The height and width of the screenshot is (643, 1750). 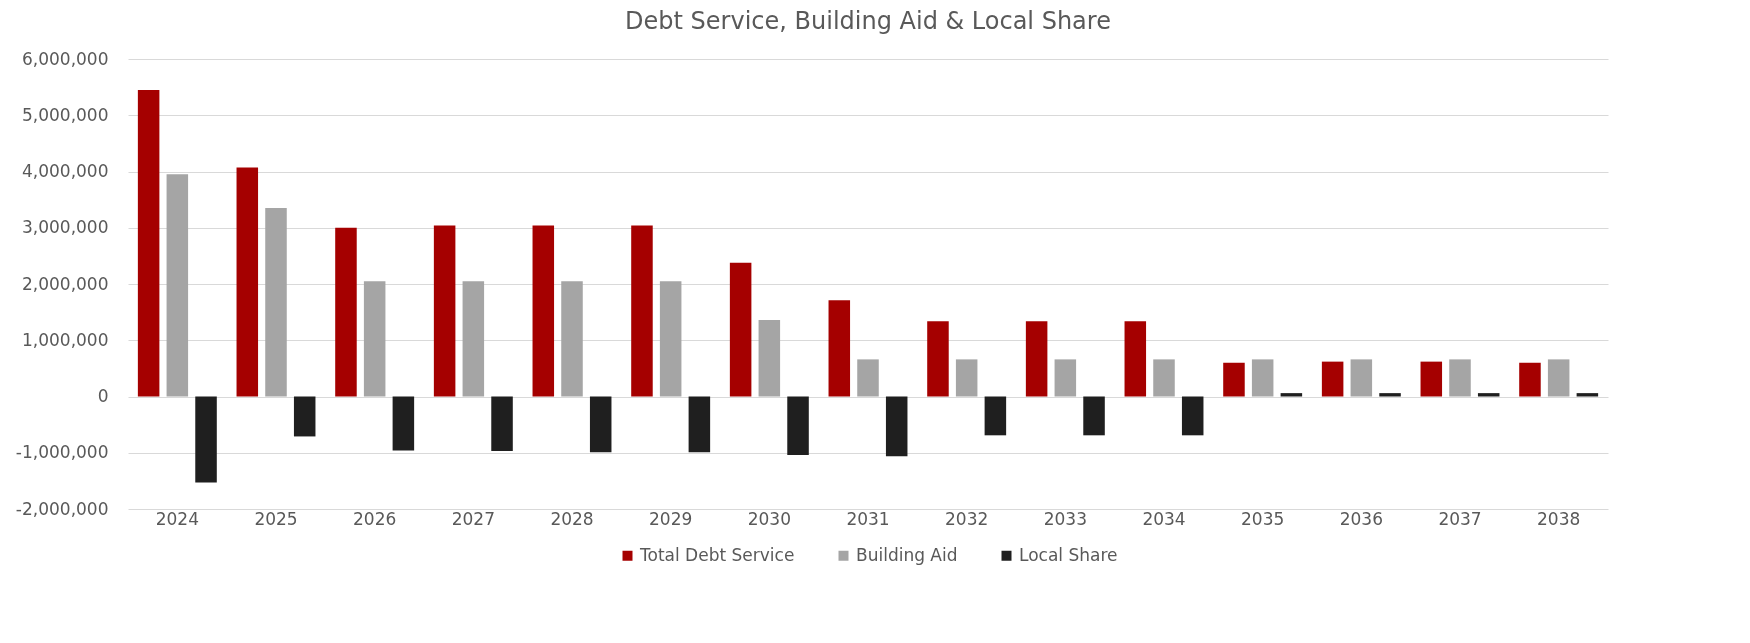 I want to click on y-tick-label: 0, so click(x=103, y=396).